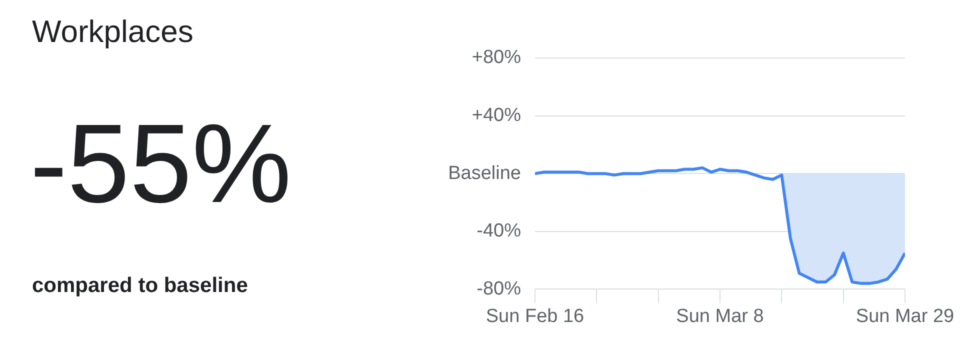  What do you see at coordinates (720, 316) in the screenshot?
I see `x-tick-label: Sun Mar 8` at bounding box center [720, 316].